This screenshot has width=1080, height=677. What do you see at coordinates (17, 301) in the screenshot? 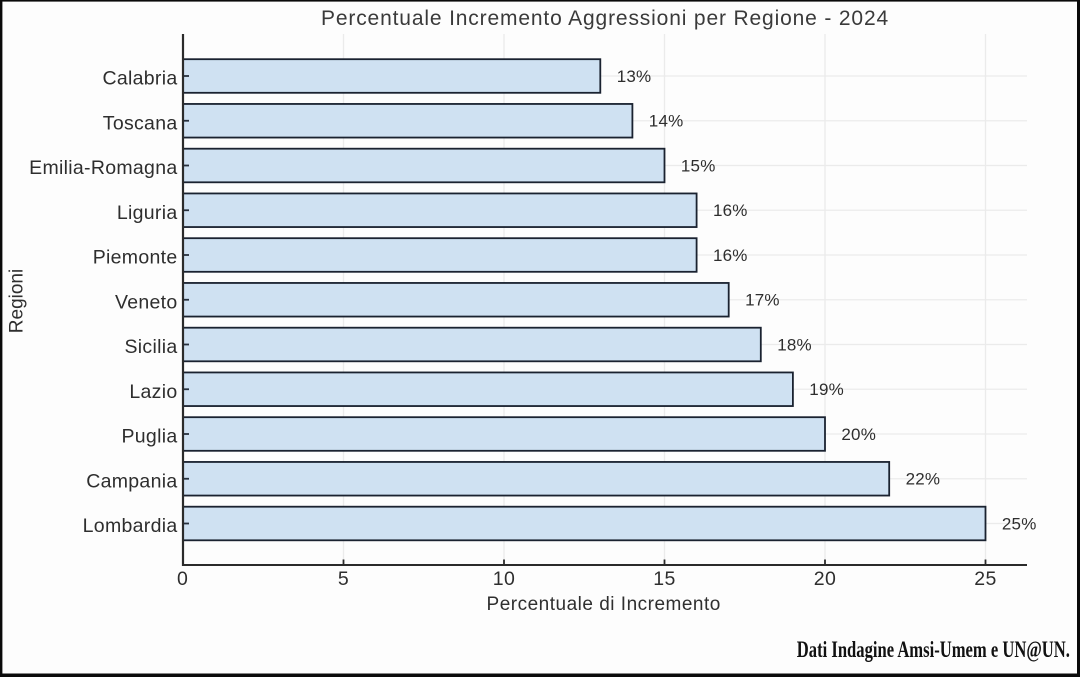
I see `svg-text: Regioni` at bounding box center [17, 301].